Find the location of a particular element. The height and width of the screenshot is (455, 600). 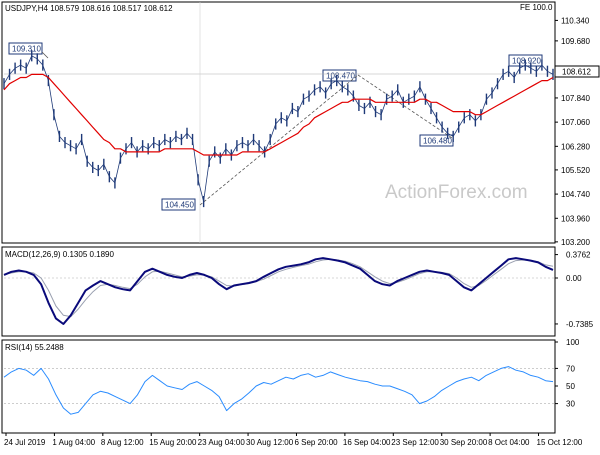

rsi-tick-label: 70 is located at coordinates (570, 368).